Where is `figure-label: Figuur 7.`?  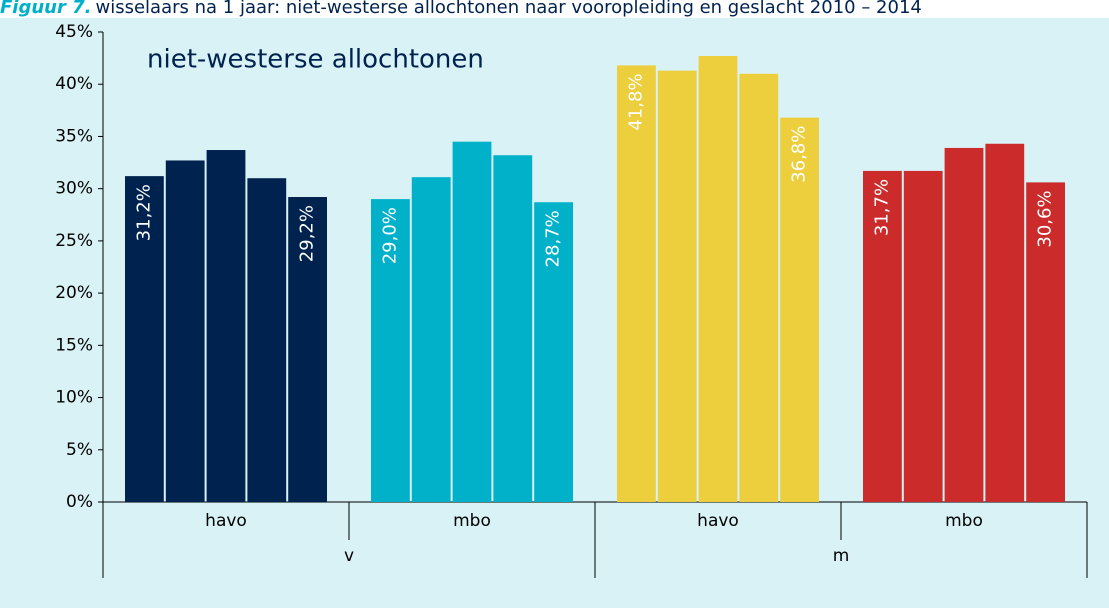 figure-label: Figuur 7. is located at coordinates (46, 9).